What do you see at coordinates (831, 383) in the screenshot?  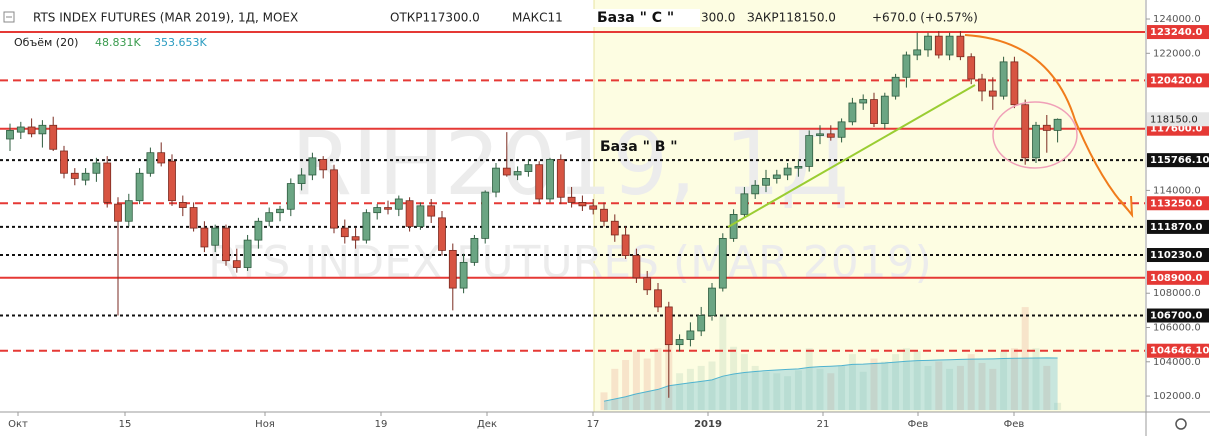 I see `volume-ma-area` at bounding box center [831, 383].